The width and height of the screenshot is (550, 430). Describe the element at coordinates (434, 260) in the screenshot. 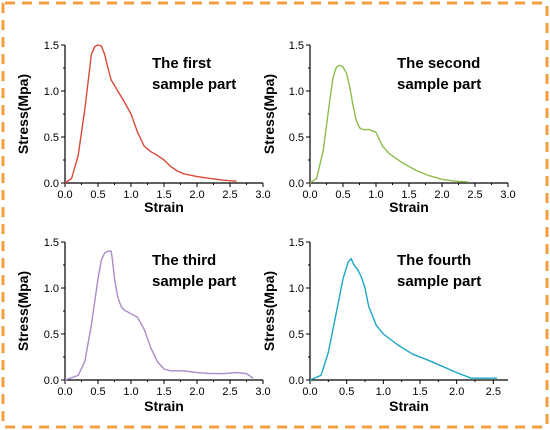

I see `panel-annotation: The fourth` at that location.